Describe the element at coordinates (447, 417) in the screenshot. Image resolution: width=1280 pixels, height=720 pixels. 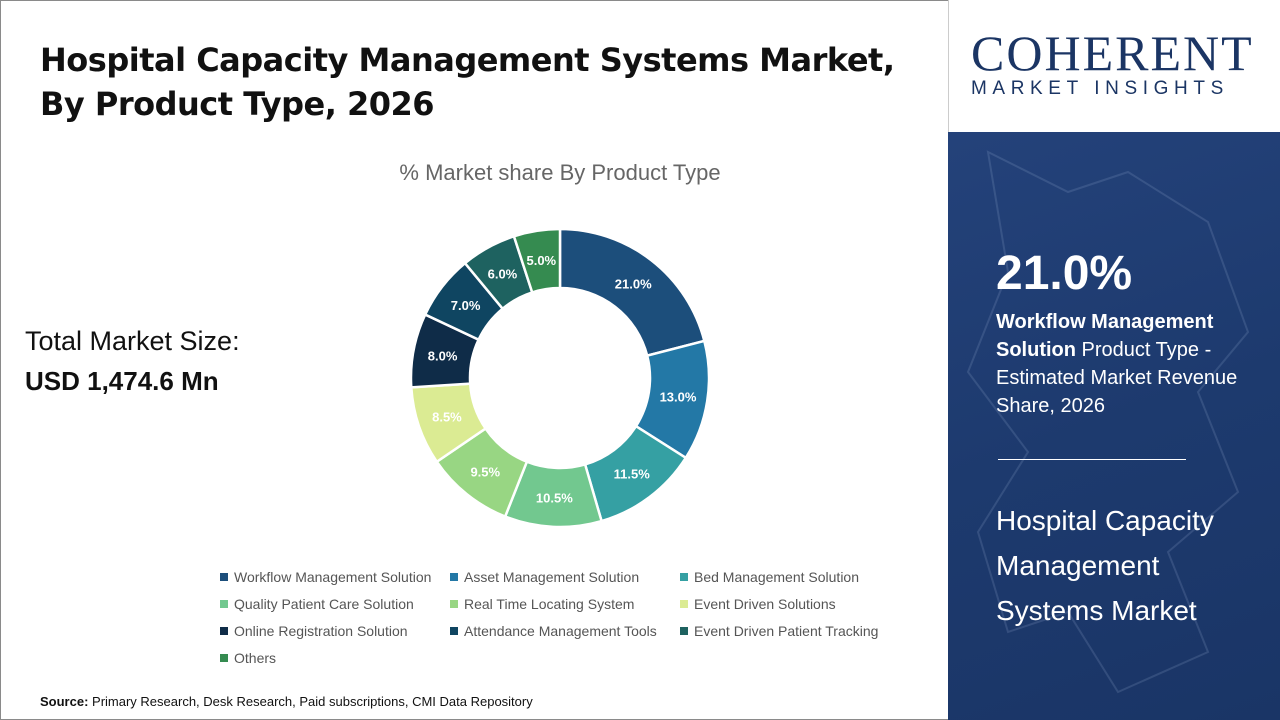
I see `data-label: 8.5%` at that location.